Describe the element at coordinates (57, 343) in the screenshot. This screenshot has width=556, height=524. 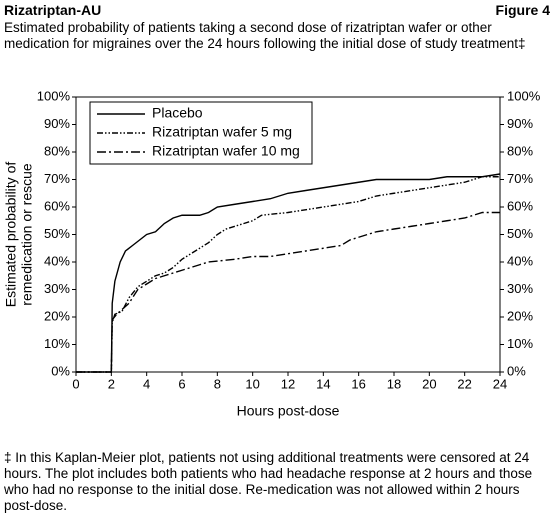
I see `y-tick-label: 10%` at that location.